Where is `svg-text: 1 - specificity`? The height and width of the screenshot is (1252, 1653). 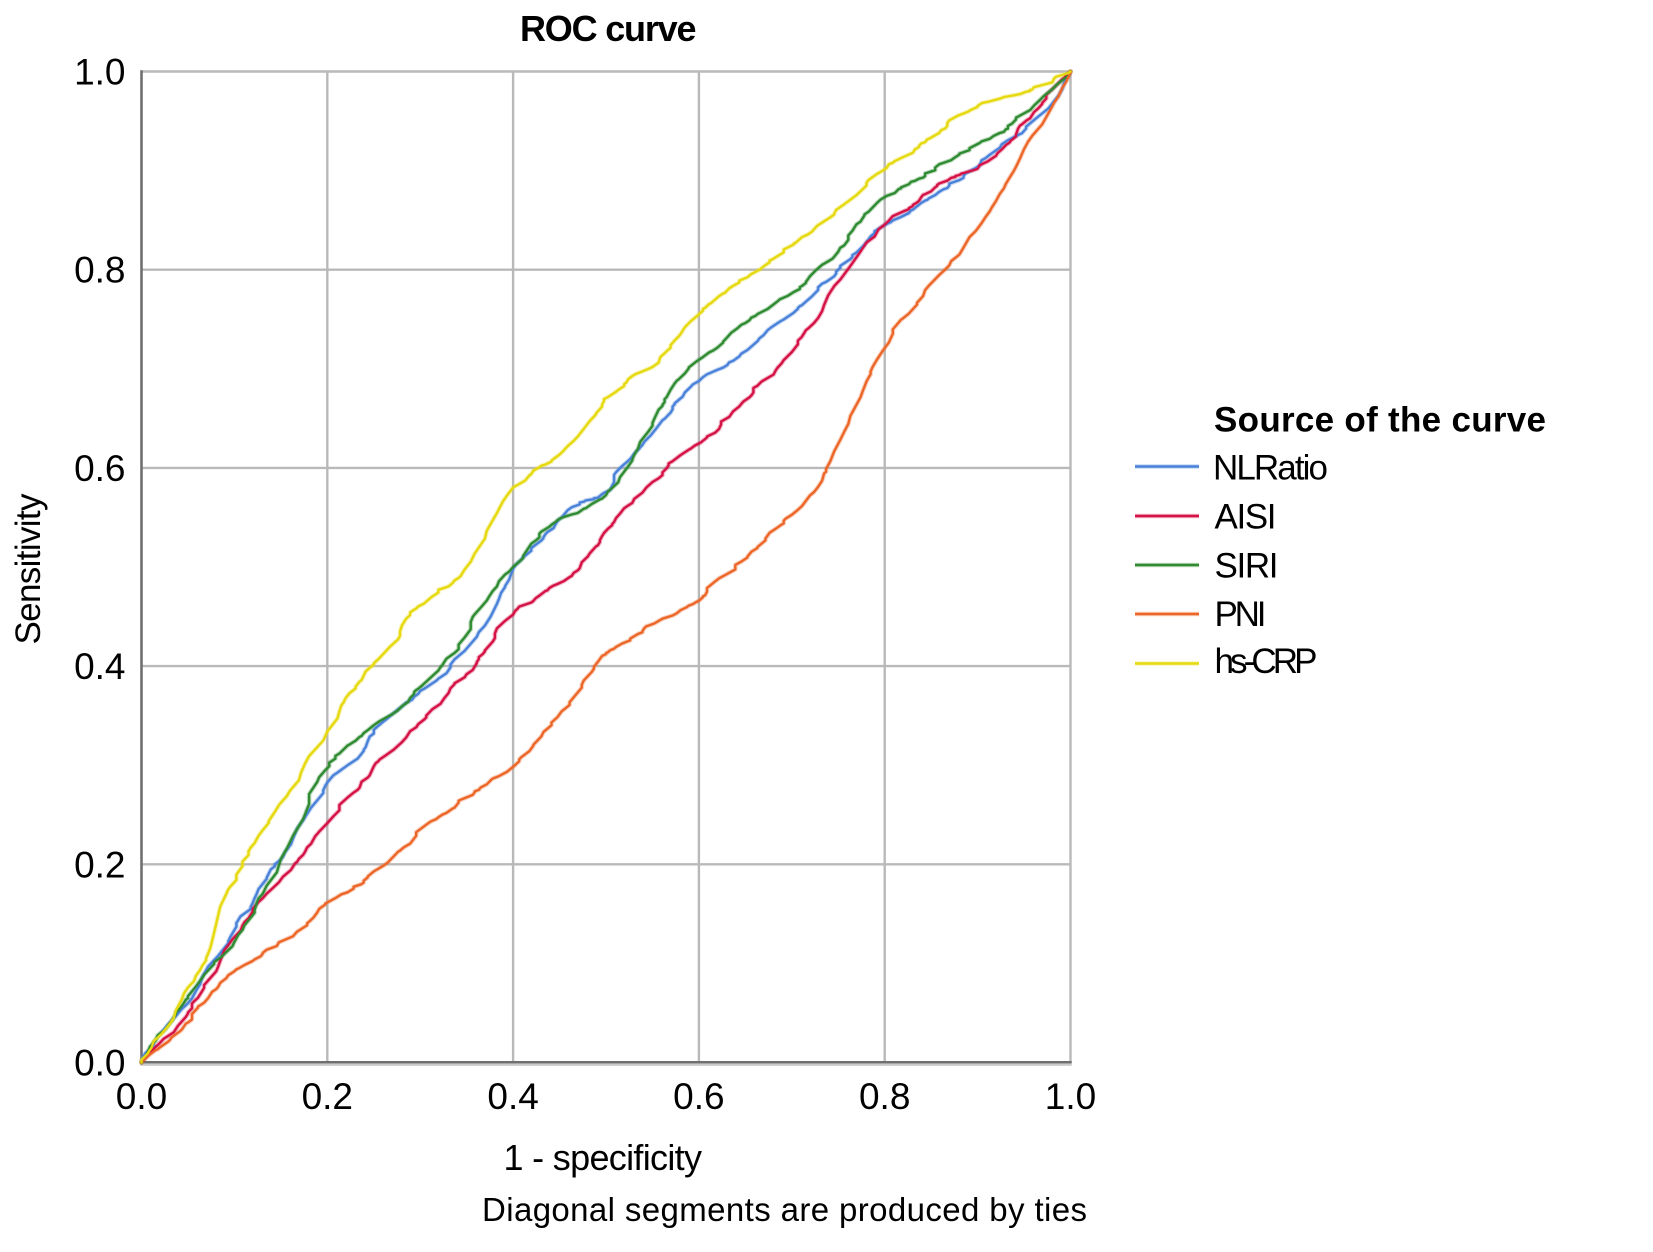
svg-text: 1 - specificity is located at coordinates (603, 1157).